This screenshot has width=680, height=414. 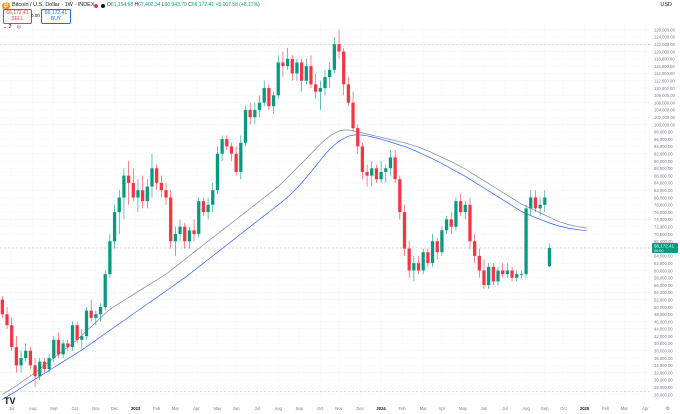 I want to click on ohlc-high-label: H, so click(x=136, y=5).